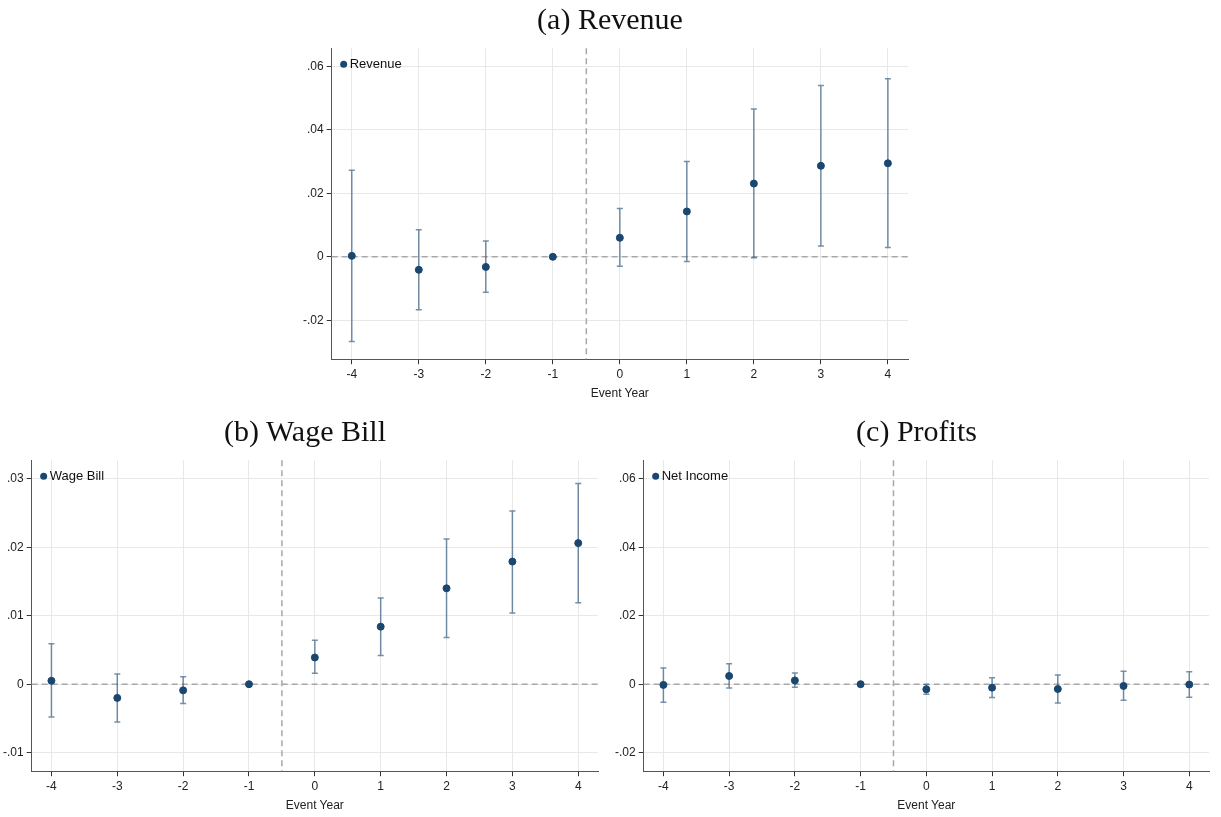  I want to click on legend-label: Revenue, so click(375, 63).